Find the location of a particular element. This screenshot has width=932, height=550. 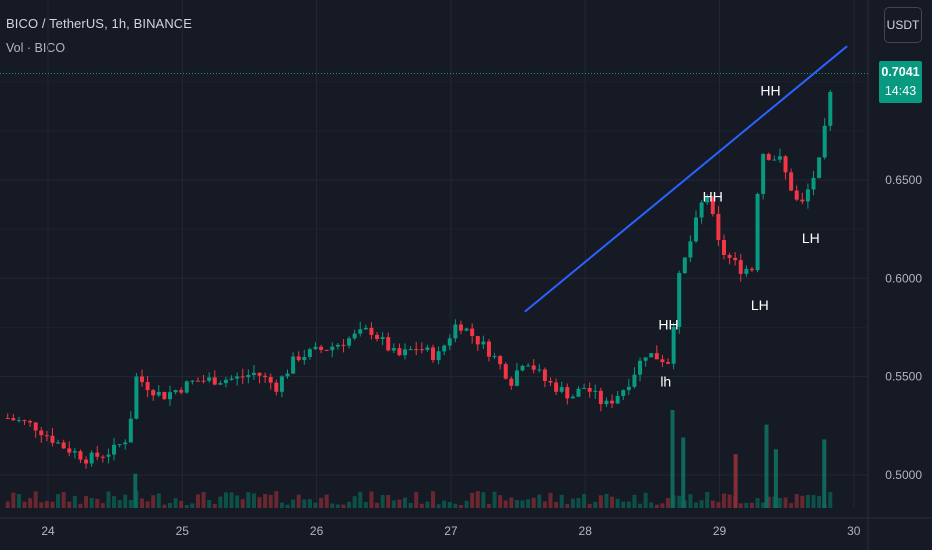

price-tick-label: 0.5500 is located at coordinates (903, 377).